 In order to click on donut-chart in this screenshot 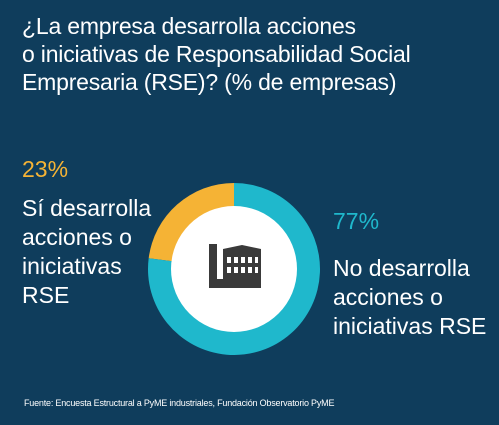, I will do `click(234, 269)`.